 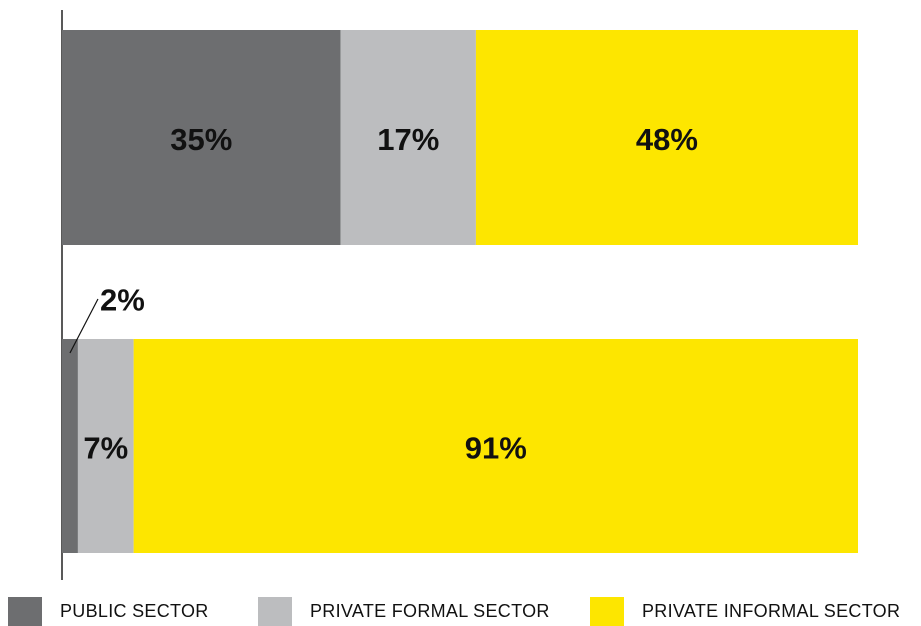 I want to click on leader-line, so click(x=84, y=326).